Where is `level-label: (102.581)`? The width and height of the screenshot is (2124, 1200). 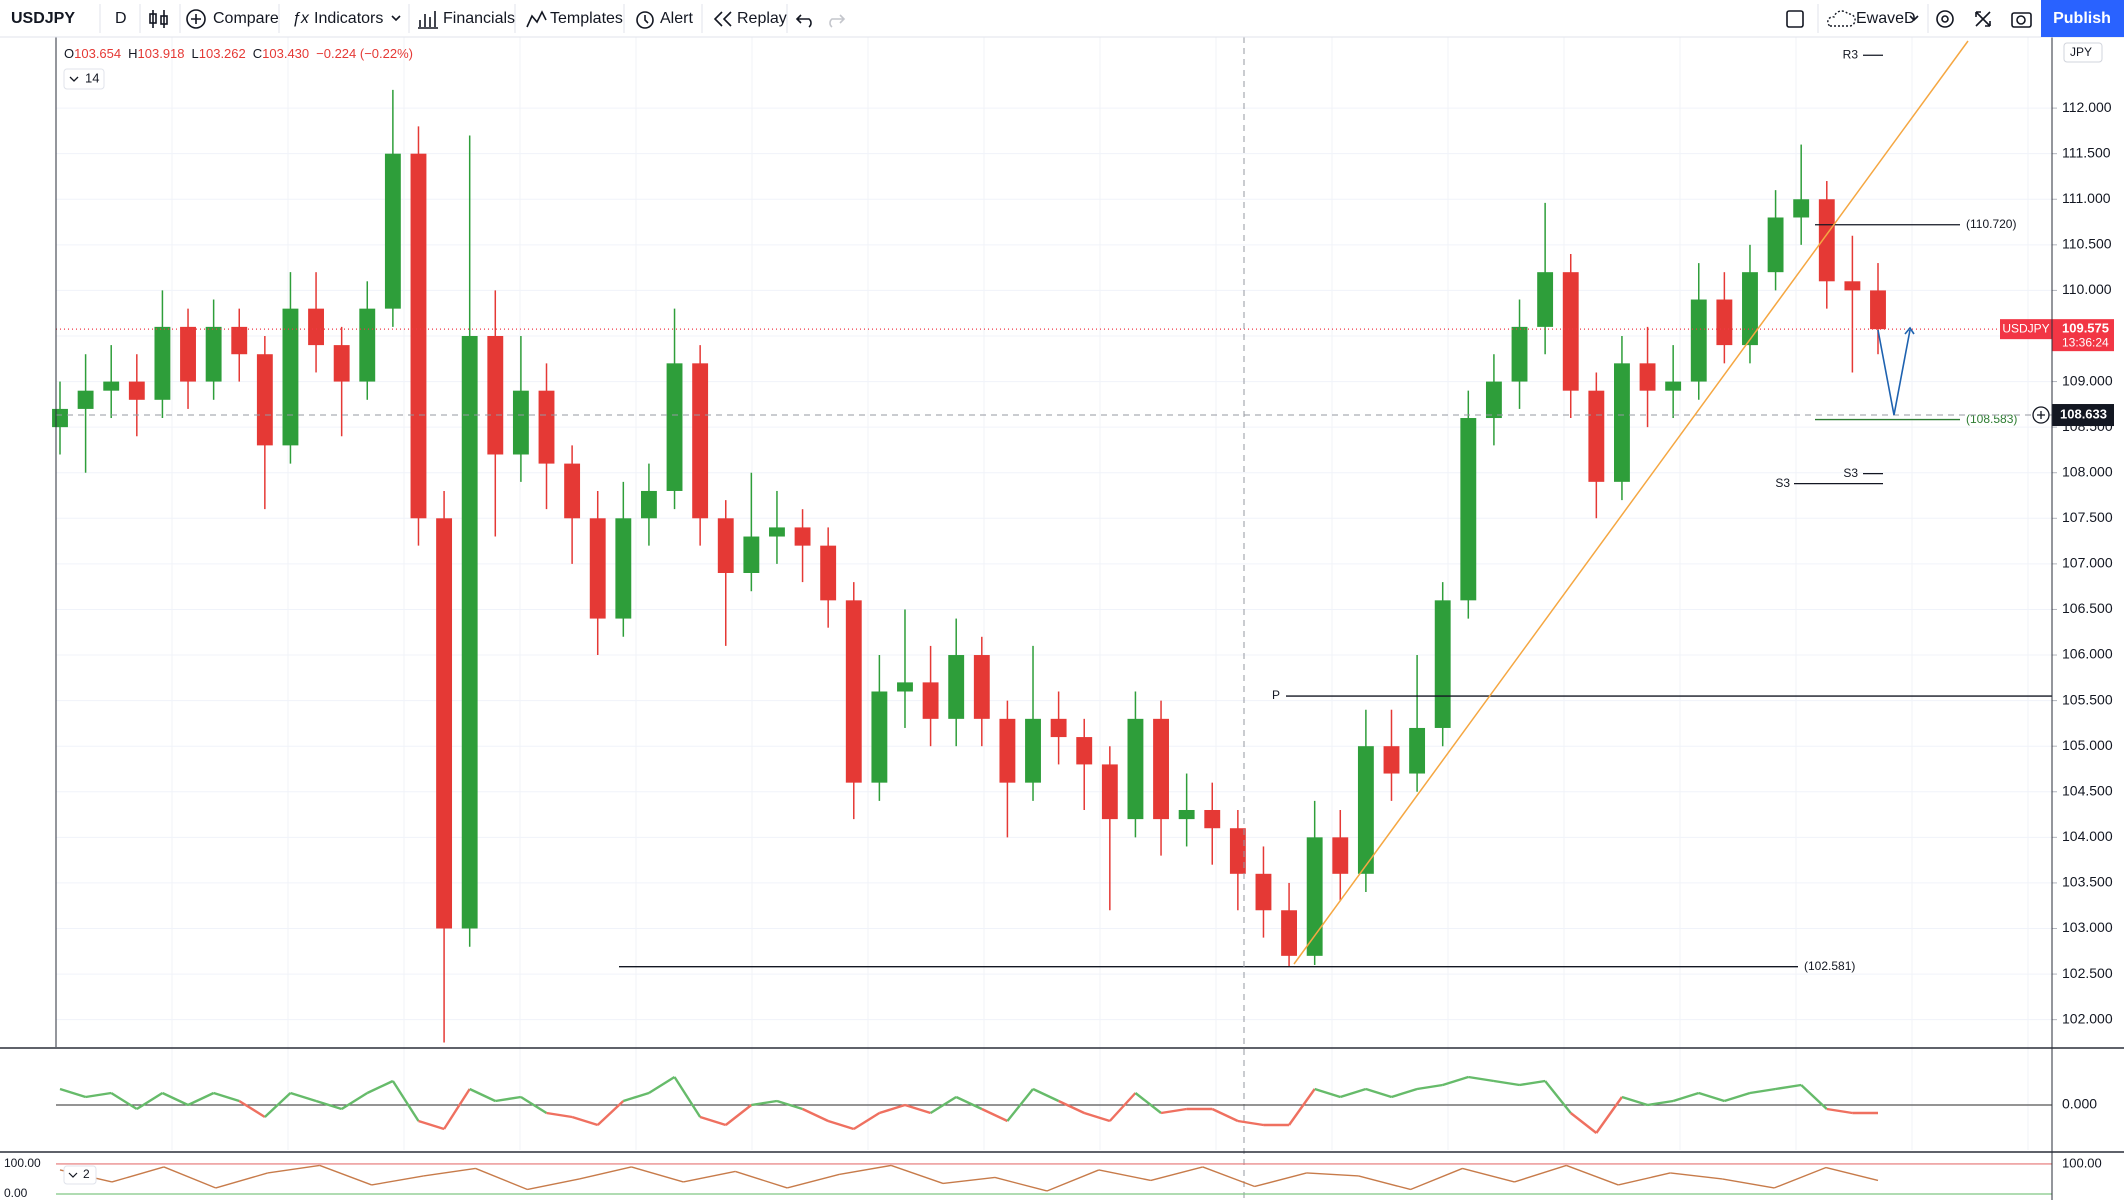 level-label: (102.581) is located at coordinates (1829, 966).